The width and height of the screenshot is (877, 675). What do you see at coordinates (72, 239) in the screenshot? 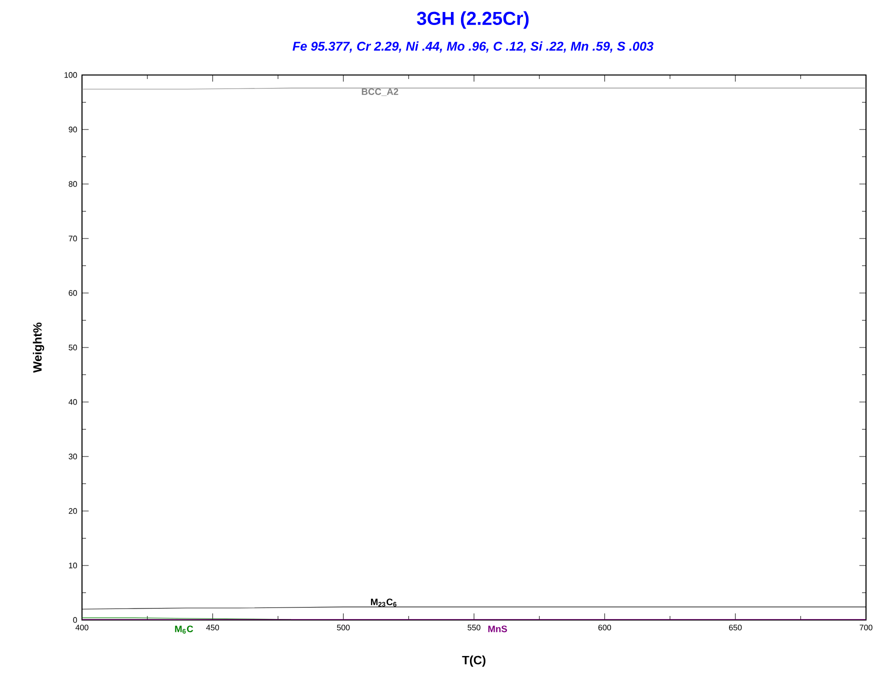
I see `y-tick-label: 70` at bounding box center [72, 239].